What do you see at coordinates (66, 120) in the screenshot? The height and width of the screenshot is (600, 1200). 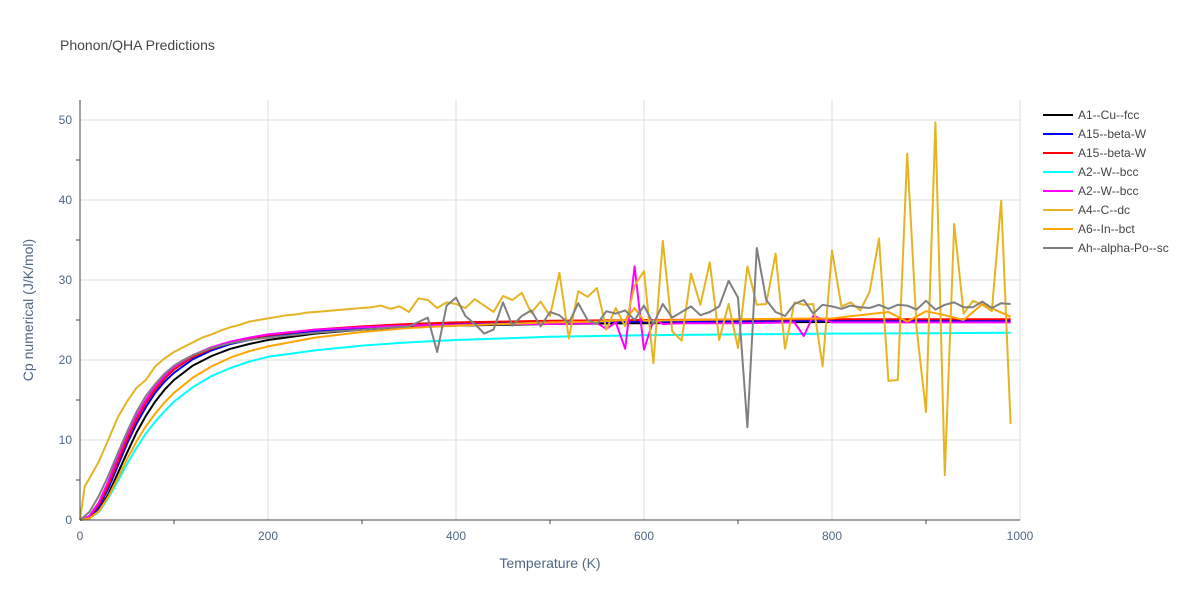 I see `y-tick-label: 50` at bounding box center [66, 120].